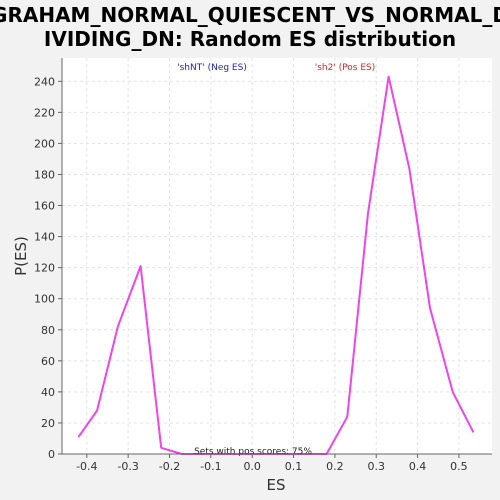 This screenshot has width=500, height=500. What do you see at coordinates (48, 330) in the screenshot?
I see `y-tick-label: 80` at bounding box center [48, 330].